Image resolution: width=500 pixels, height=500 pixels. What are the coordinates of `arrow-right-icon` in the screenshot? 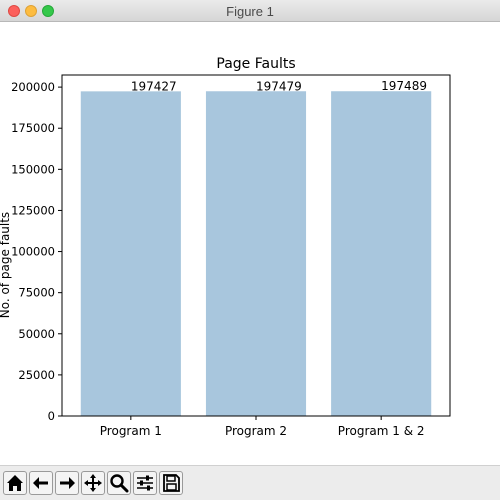 It's located at (67, 483).